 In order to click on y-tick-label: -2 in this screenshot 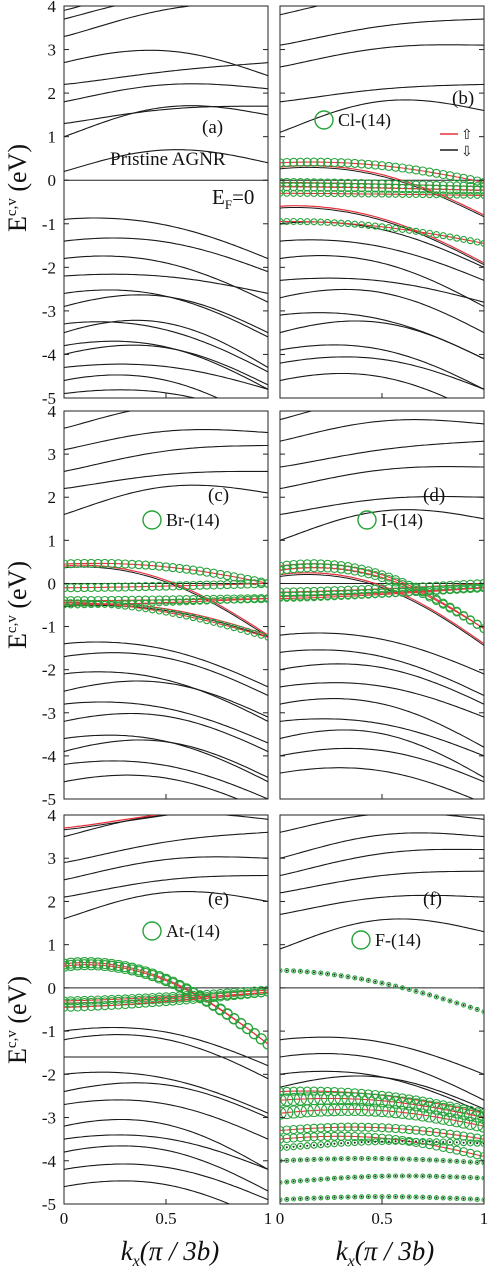, I will do `click(49, 670)`.